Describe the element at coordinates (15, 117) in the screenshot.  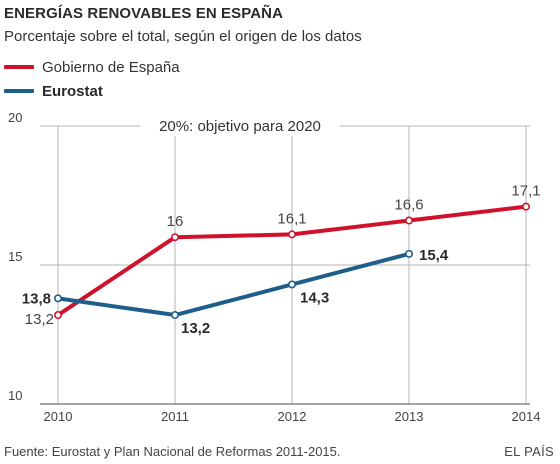
I see `y-tick-label-20: 20` at that location.